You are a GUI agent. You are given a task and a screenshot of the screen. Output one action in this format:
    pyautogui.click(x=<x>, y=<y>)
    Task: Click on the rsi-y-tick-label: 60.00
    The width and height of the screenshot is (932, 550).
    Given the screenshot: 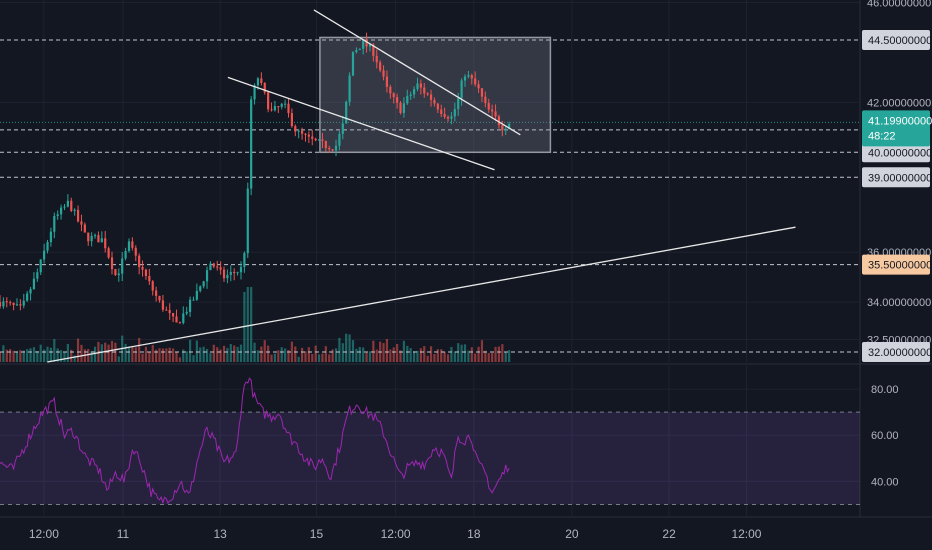 What is the action you would take?
    pyautogui.click(x=885, y=436)
    